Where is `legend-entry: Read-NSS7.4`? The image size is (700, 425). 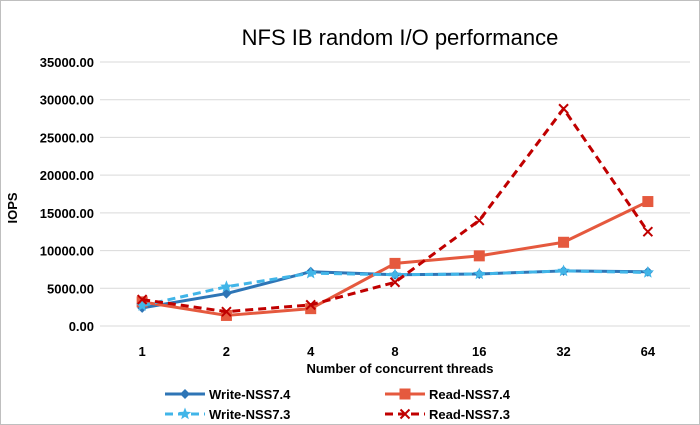
legend-entry: Read-NSS7.4 is located at coordinates (448, 394).